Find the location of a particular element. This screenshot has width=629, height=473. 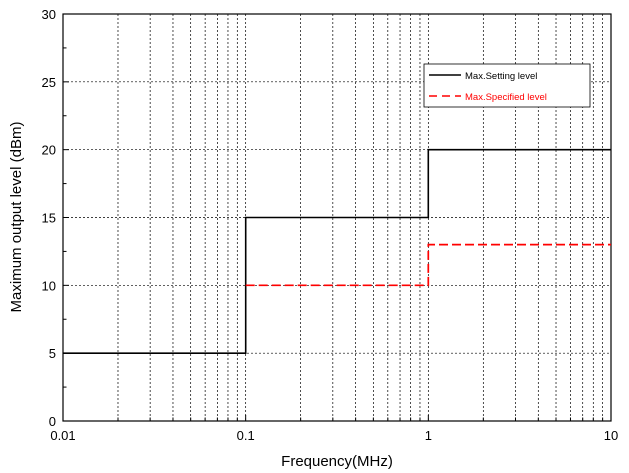

x-tick-labels: 0.01 0.1 1 10 is located at coordinates (334, 435).